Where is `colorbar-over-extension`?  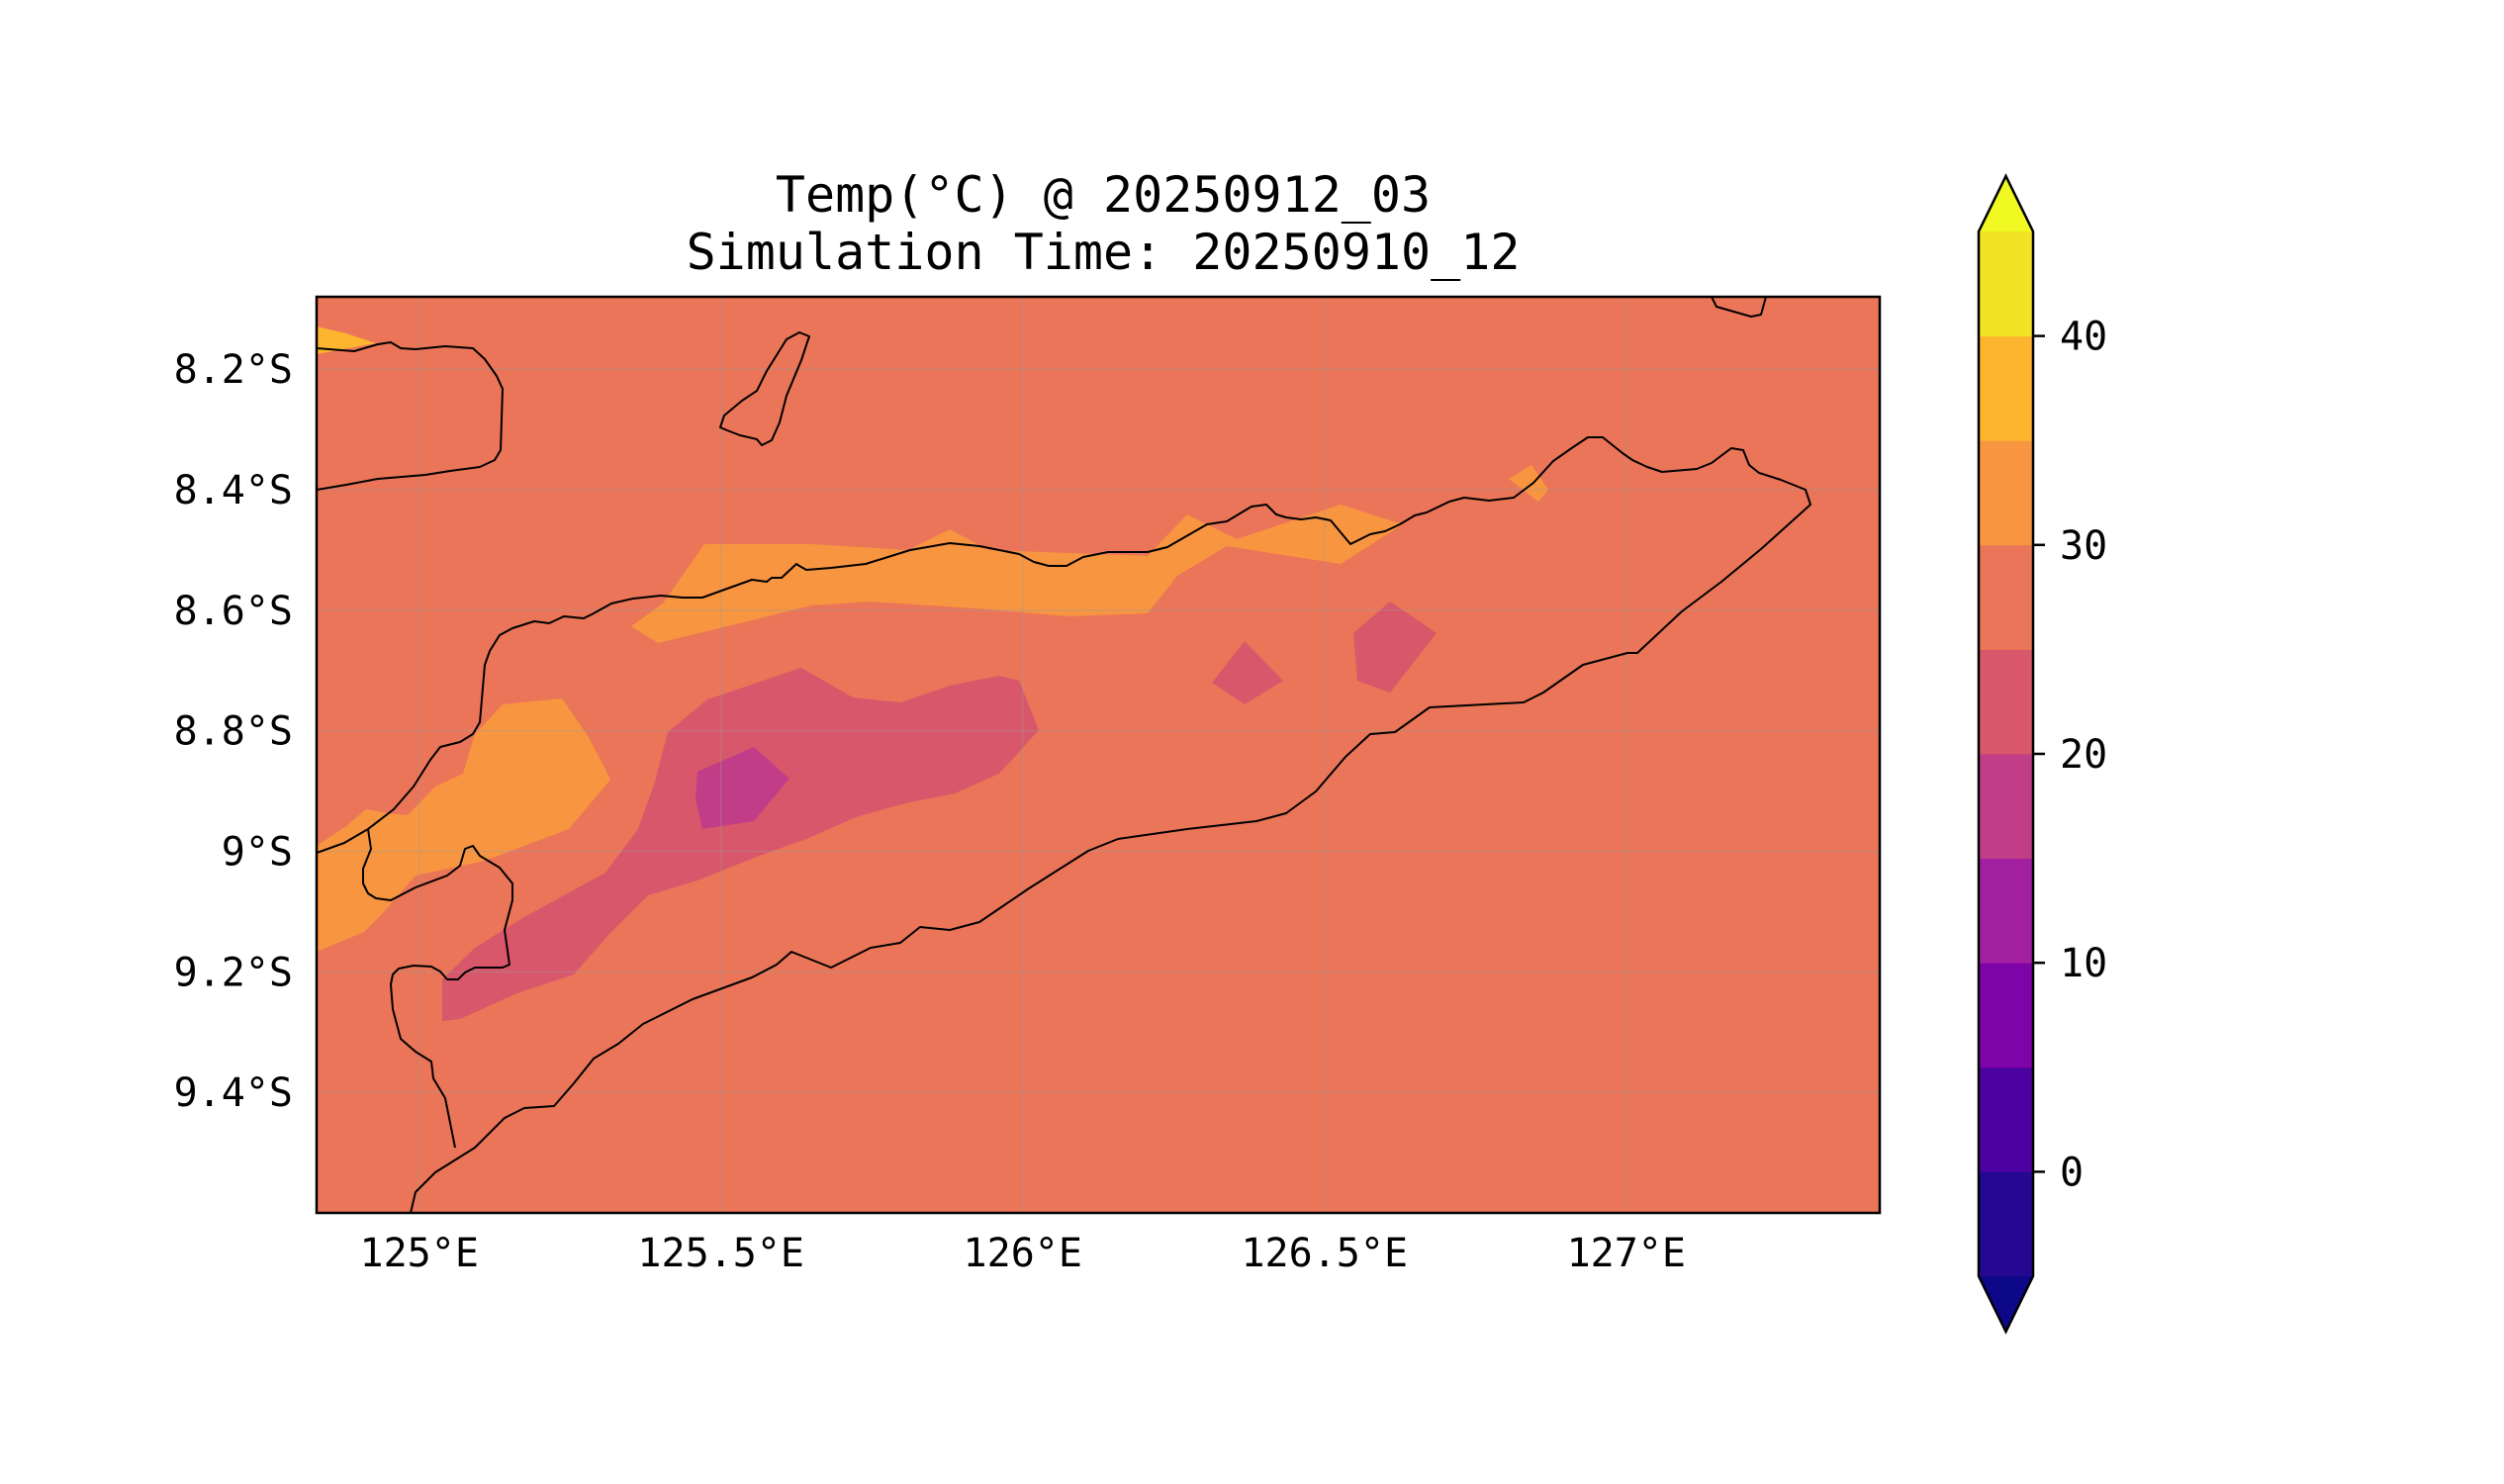 colorbar-over-extension is located at coordinates (2006, 204).